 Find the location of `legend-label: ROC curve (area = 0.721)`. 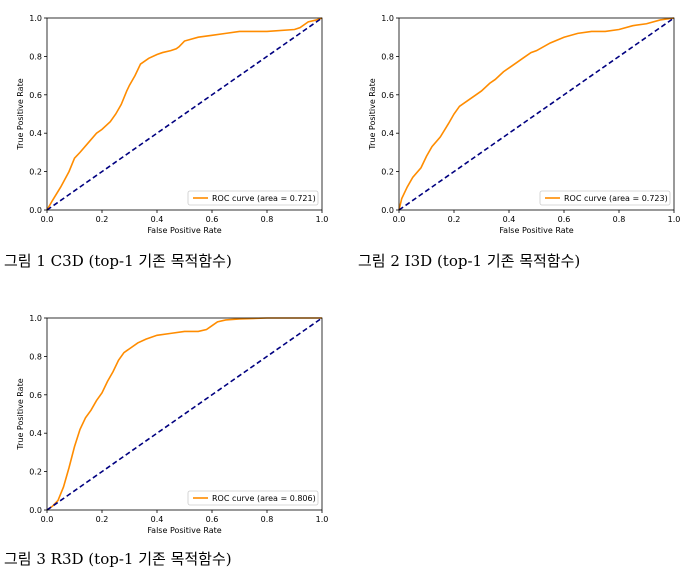

legend-label: ROC curve (area = 0.721) is located at coordinates (264, 198).